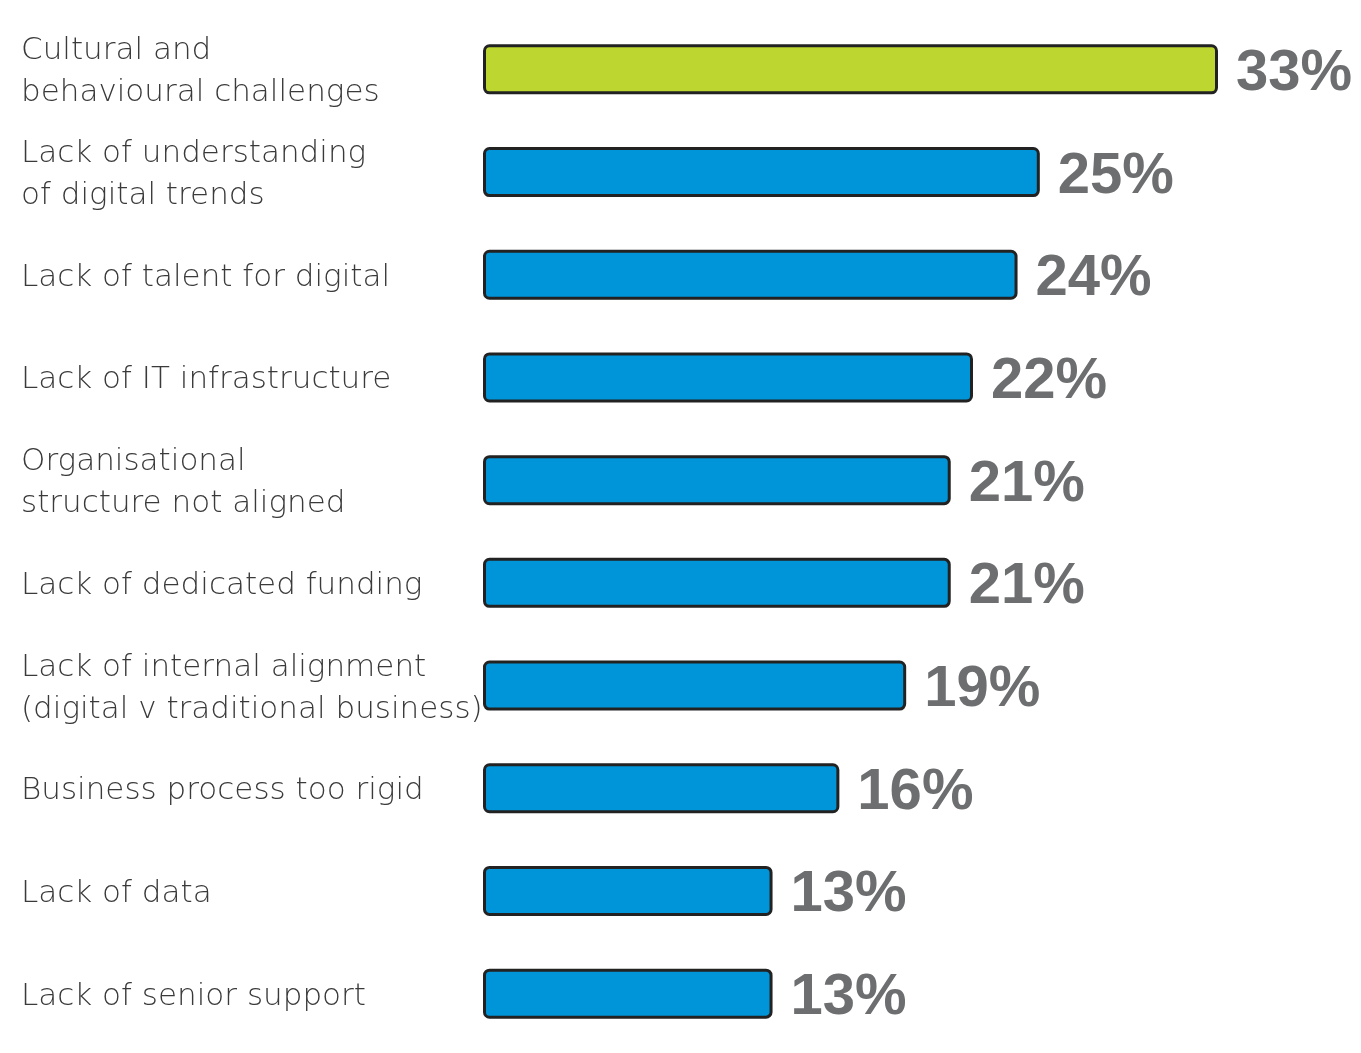  What do you see at coordinates (252, 685) in the screenshot?
I see `y-tick-label: Lack of internal alignment (digital v traditional business)` at bounding box center [252, 685].